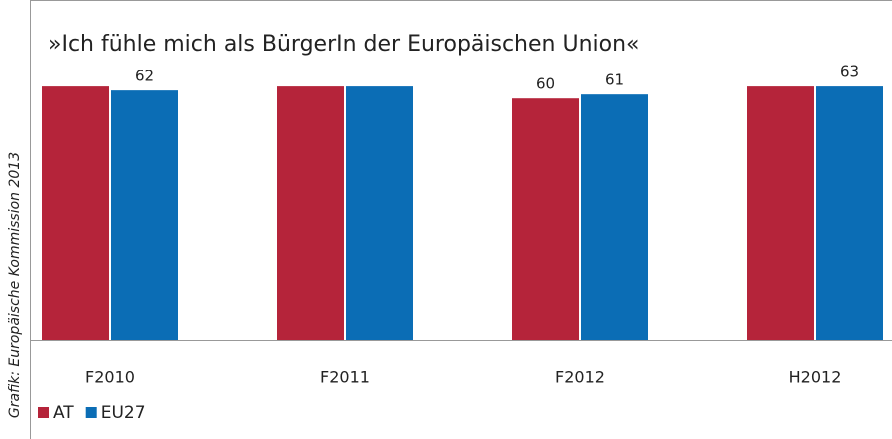 This screenshot has height=439, width=892. What do you see at coordinates (123, 413) in the screenshot?
I see `legend-label: EU27` at bounding box center [123, 413].